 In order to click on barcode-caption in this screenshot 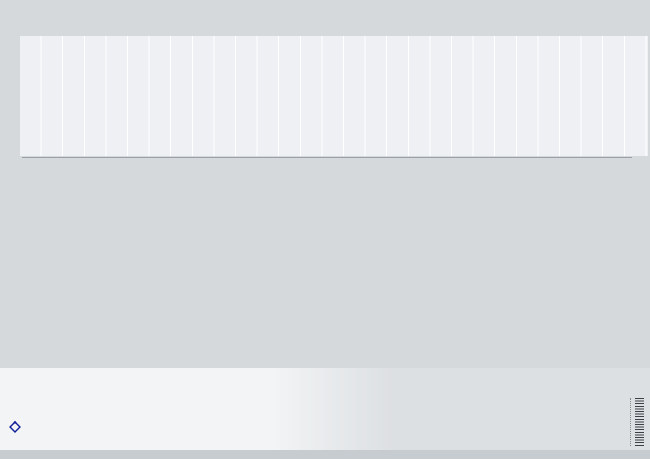, I will do `click(632, 422)`.